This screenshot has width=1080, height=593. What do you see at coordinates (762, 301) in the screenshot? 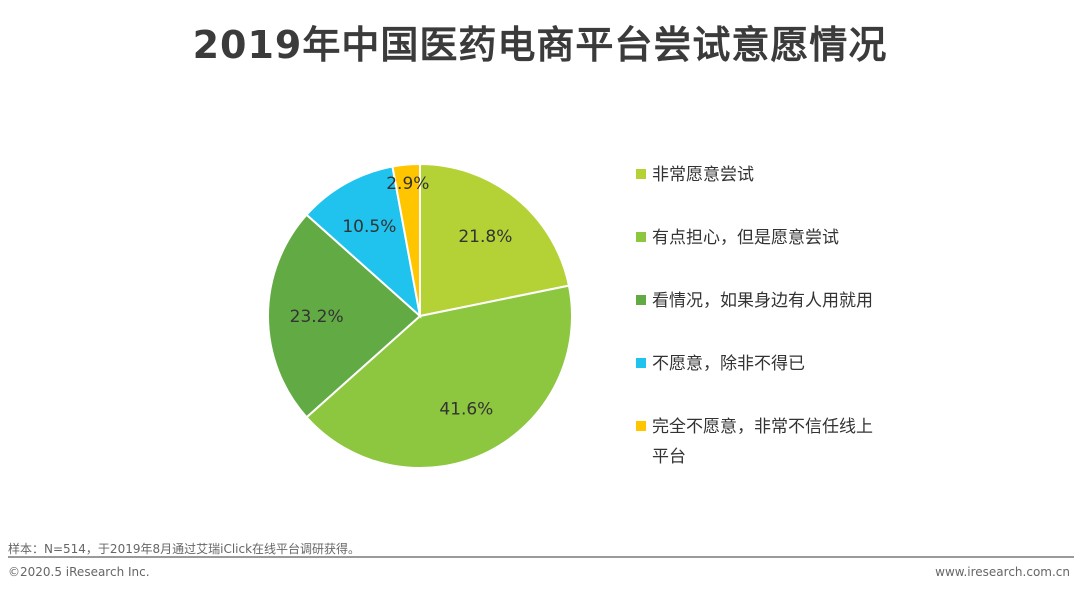
I see `legend-label-3: 看情况，如果身边有人用就用` at bounding box center [762, 301].